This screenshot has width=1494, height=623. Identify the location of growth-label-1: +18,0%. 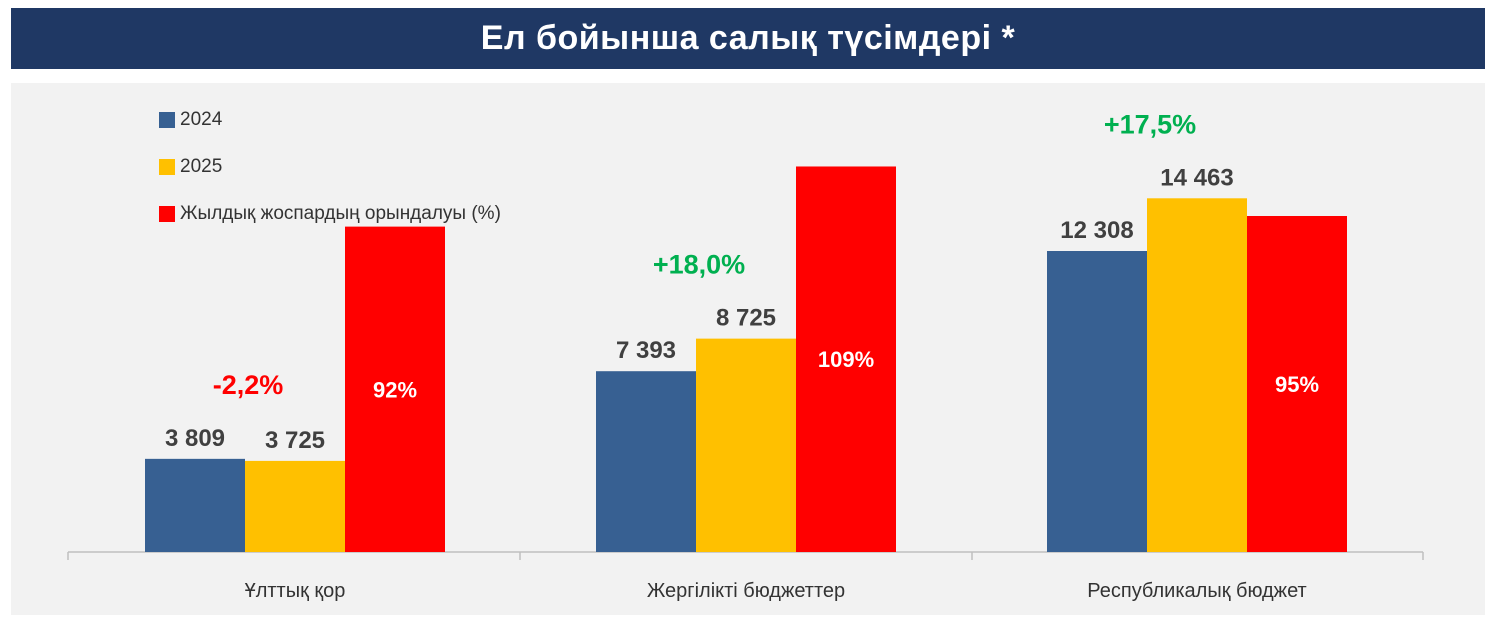
(699, 265).